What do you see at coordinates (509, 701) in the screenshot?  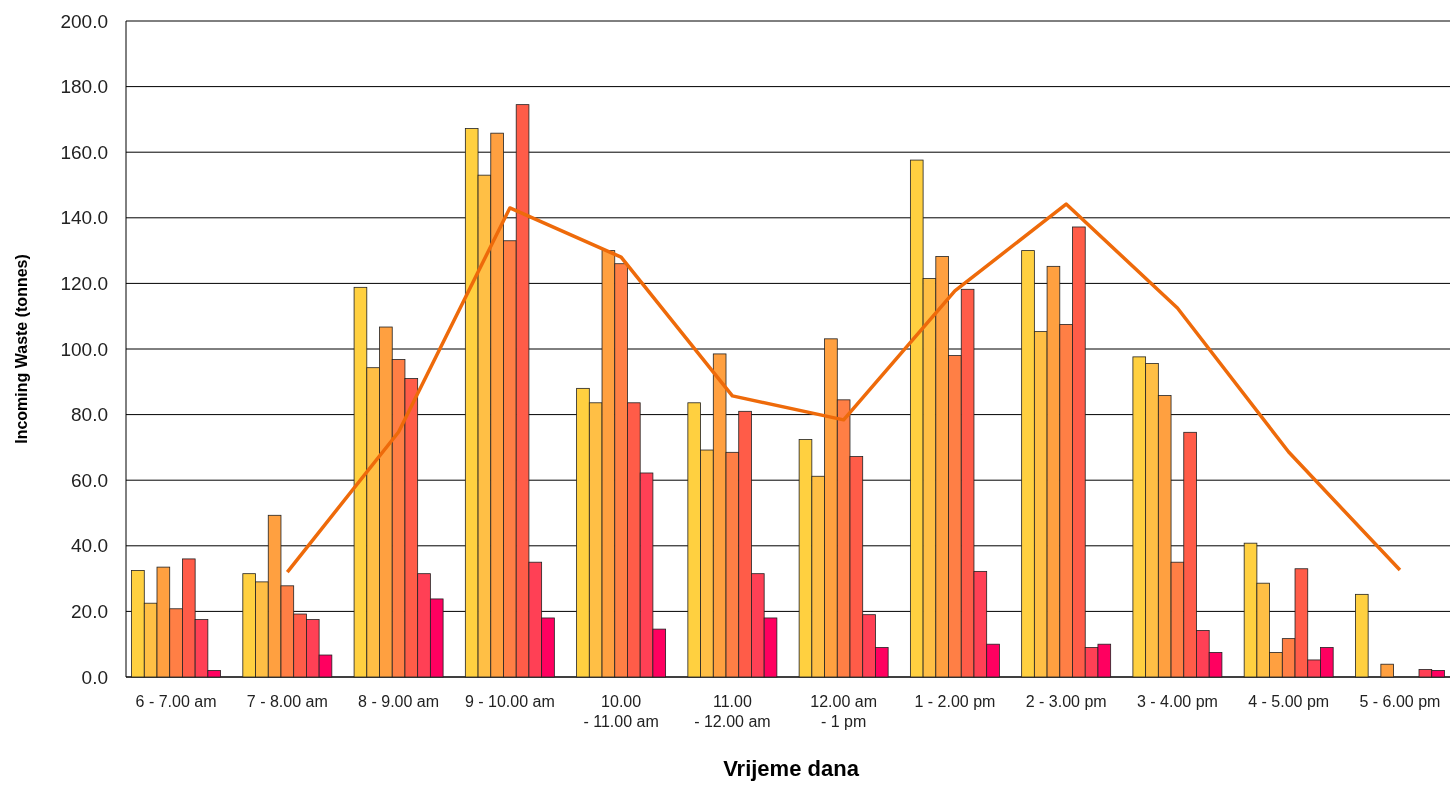 I see `x-tick-label: 9 - 10.00 am` at bounding box center [509, 701].